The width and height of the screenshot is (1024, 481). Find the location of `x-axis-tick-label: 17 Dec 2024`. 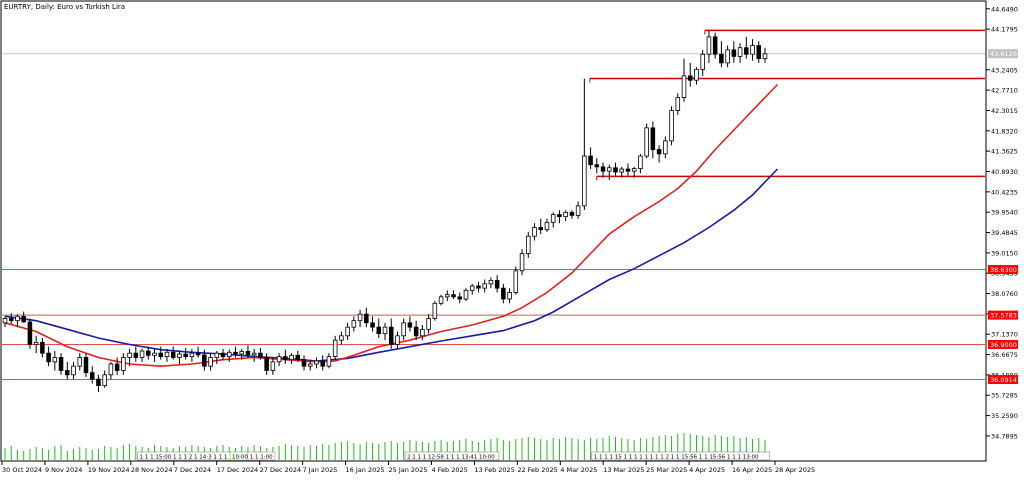

x-axis-tick-label: 17 Dec 2024 is located at coordinates (238, 470).